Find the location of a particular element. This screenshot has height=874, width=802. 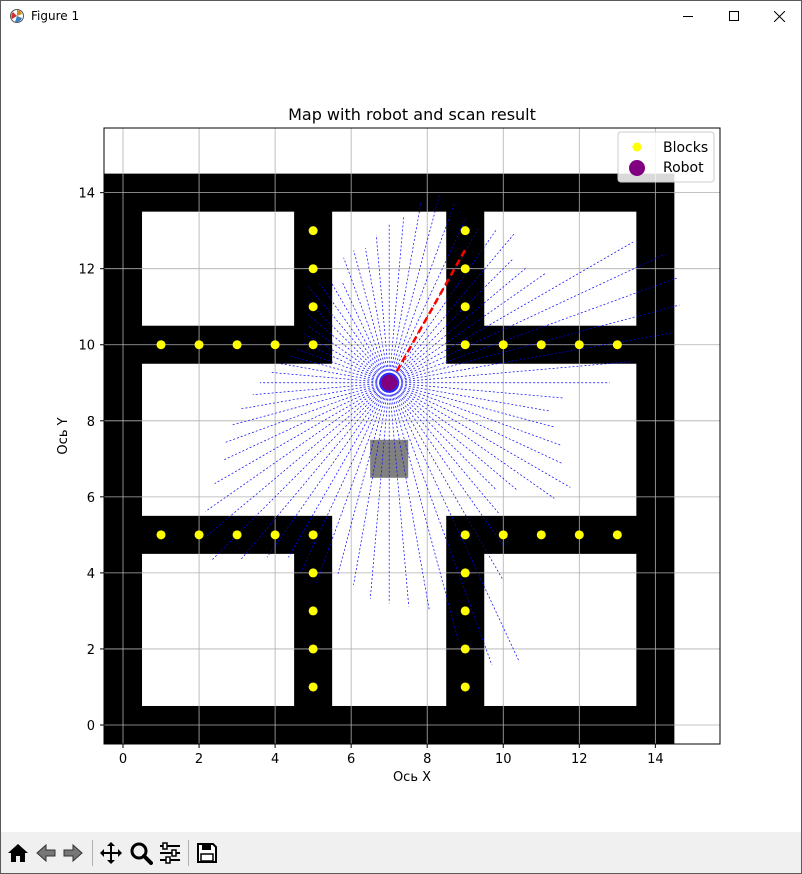

back-arrow-icon is located at coordinates (46, 853).